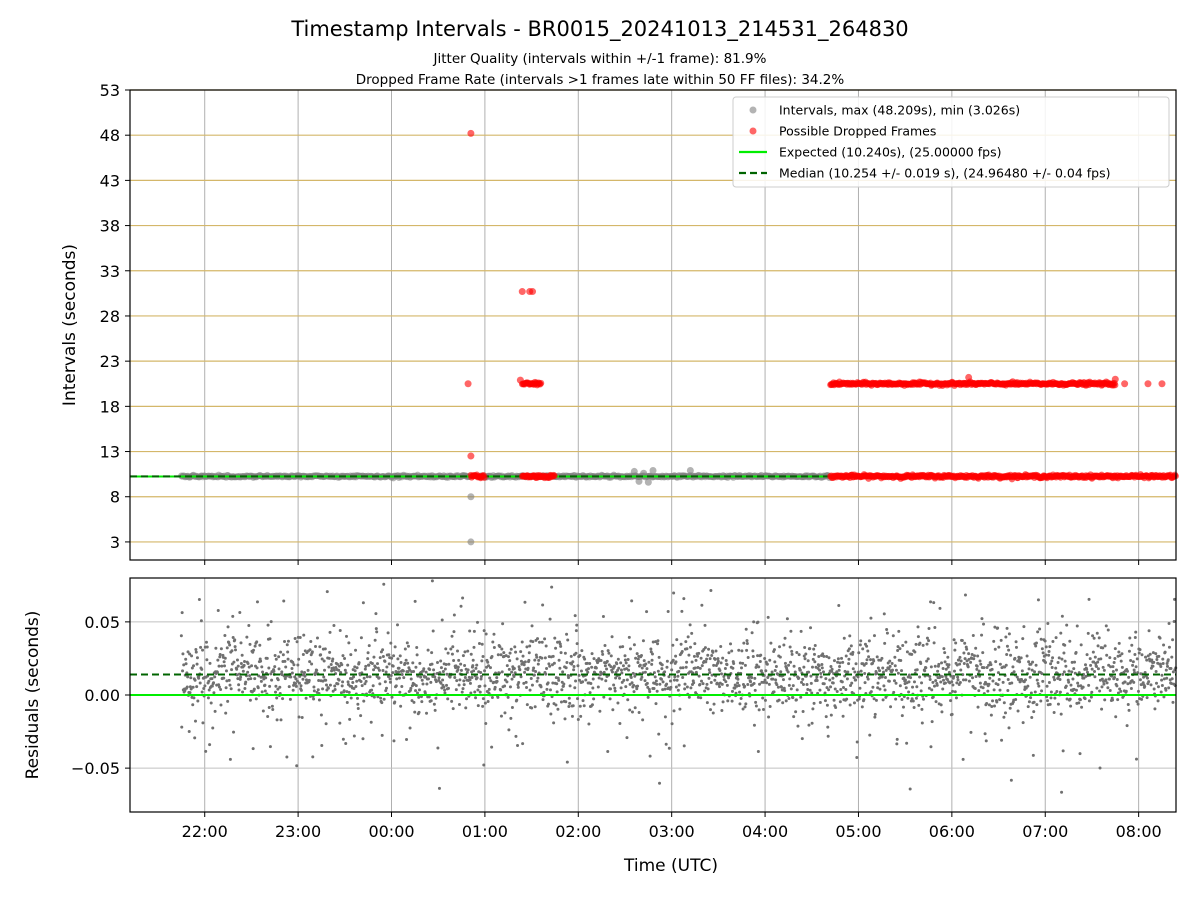  Describe the element at coordinates (639, 481) in the screenshot. I see `interval-point` at that location.